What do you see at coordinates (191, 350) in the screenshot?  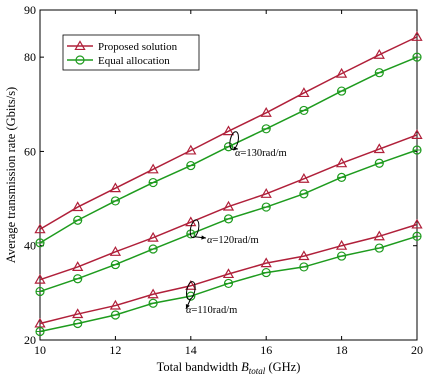 I see `x-tick-label: 14` at bounding box center [191, 350].